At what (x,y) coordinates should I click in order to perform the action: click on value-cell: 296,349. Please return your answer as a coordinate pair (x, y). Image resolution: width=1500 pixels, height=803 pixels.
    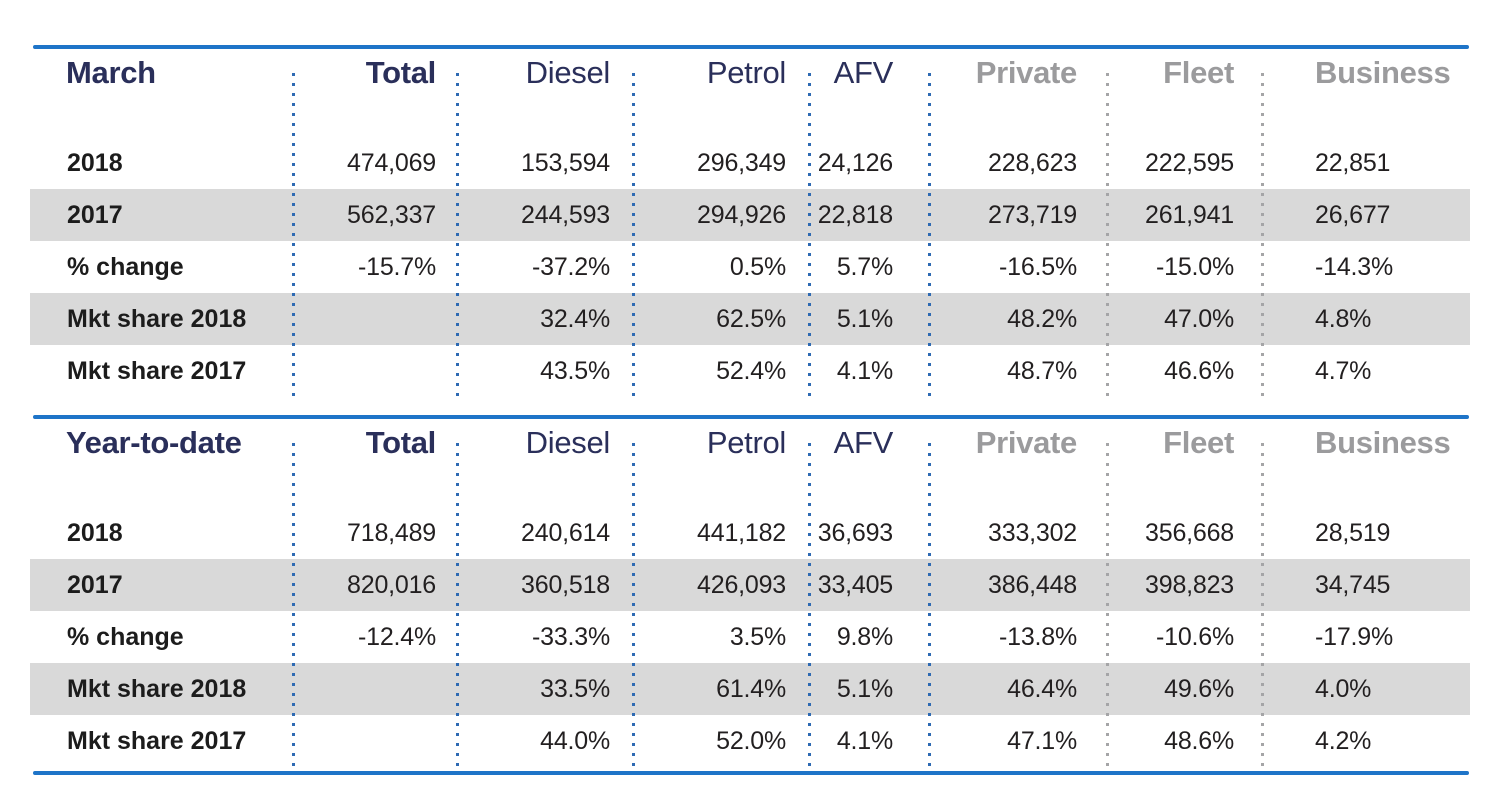
    Looking at the image, I should click on (741, 162).